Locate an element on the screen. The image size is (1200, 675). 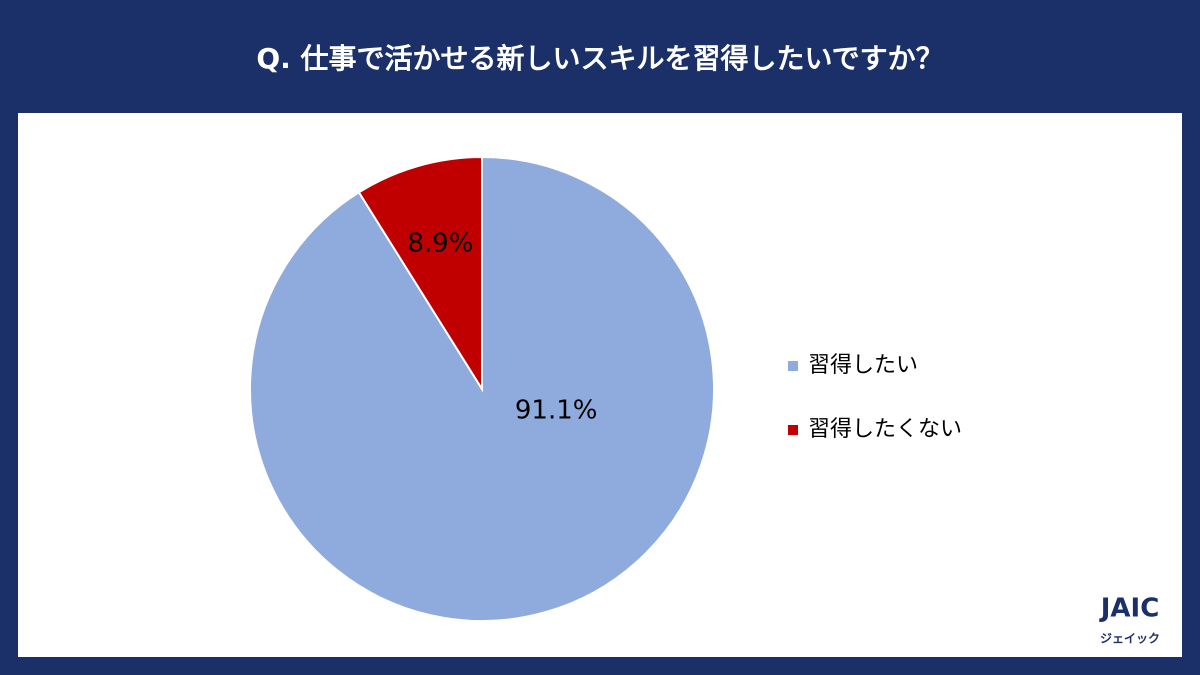
pie-slice is located at coordinates (420, 274).